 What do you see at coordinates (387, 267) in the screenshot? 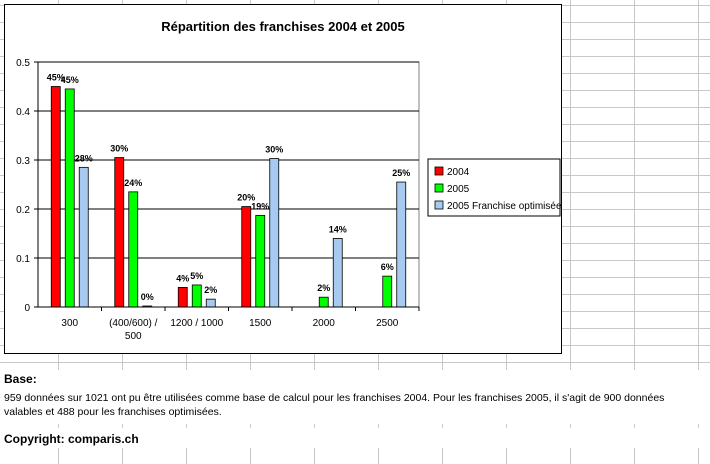
I see `data-label: 6%` at bounding box center [387, 267].